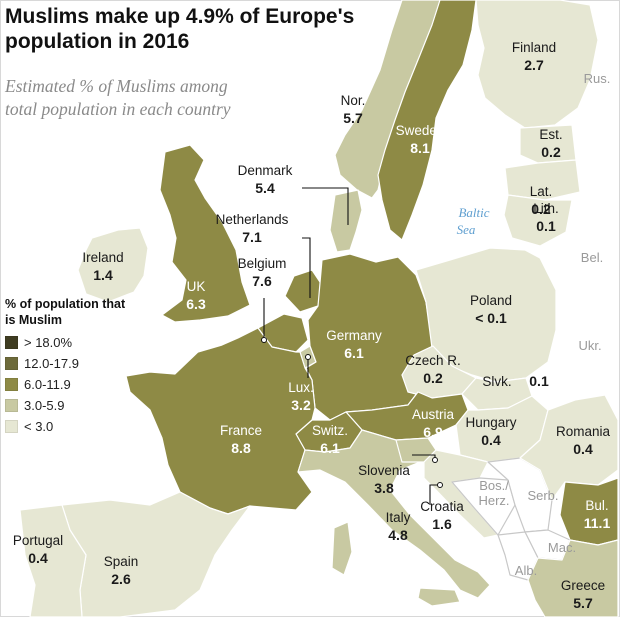  What do you see at coordinates (550, 134) in the screenshot?
I see `country-label-est: Est.` at bounding box center [550, 134].